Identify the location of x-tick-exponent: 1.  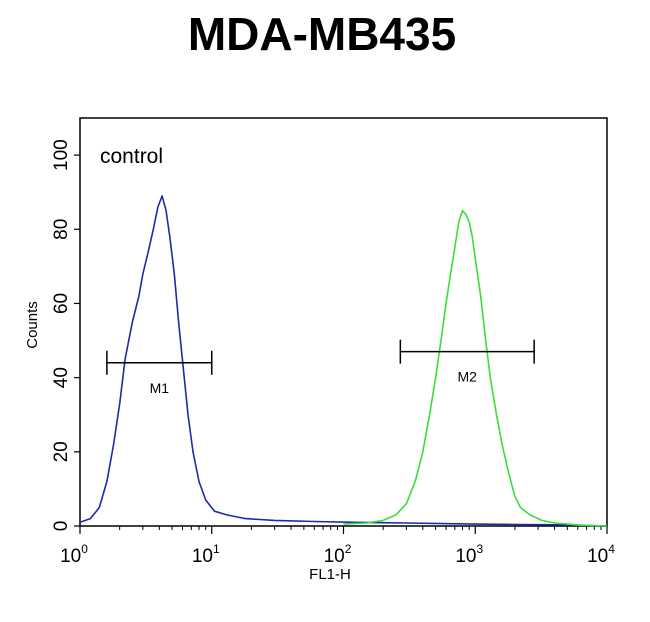
(216, 549).